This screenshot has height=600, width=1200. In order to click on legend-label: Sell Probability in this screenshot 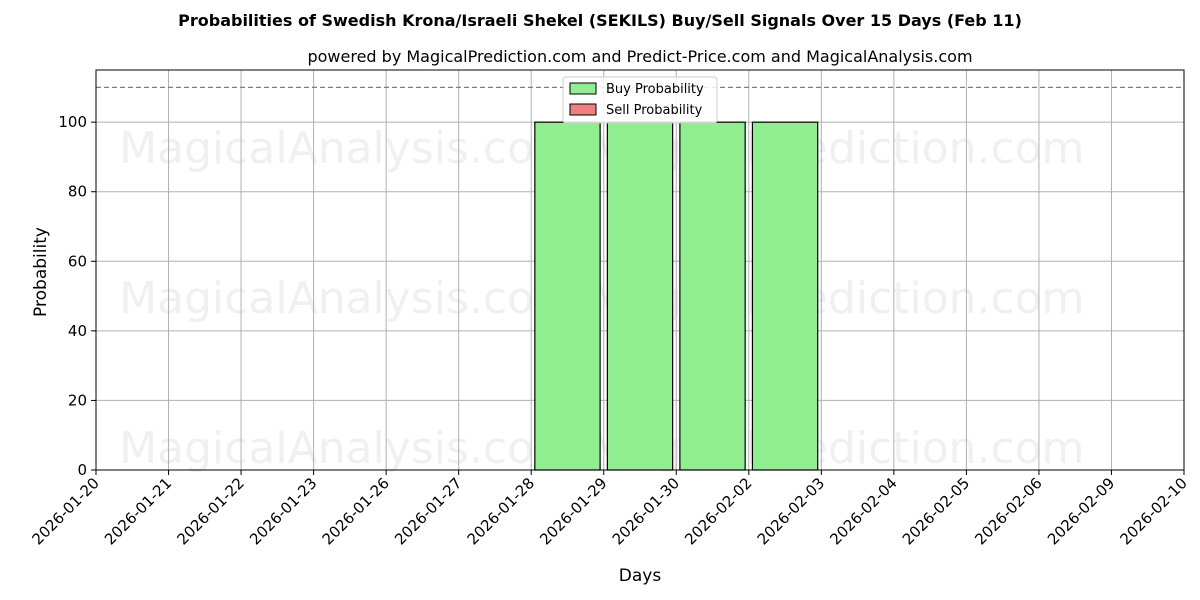, I will do `click(654, 110)`.